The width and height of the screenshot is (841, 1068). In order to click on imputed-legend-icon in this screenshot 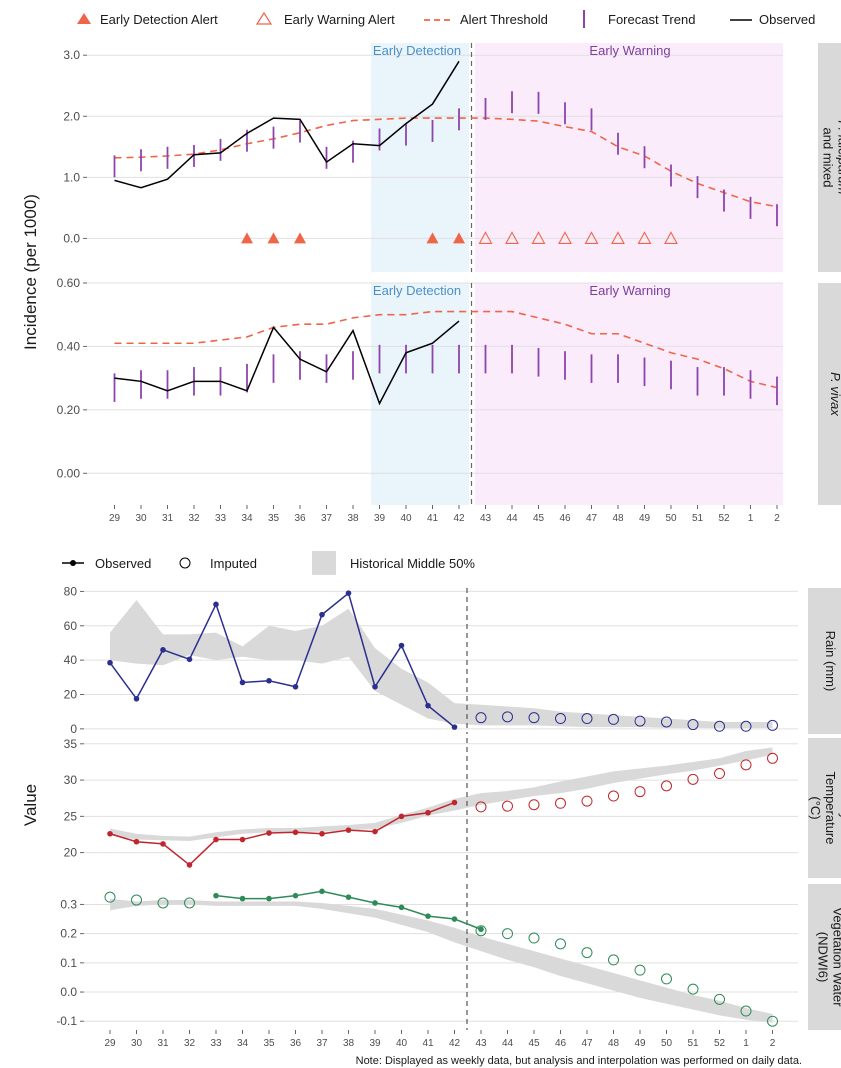, I will do `click(185, 563)`.